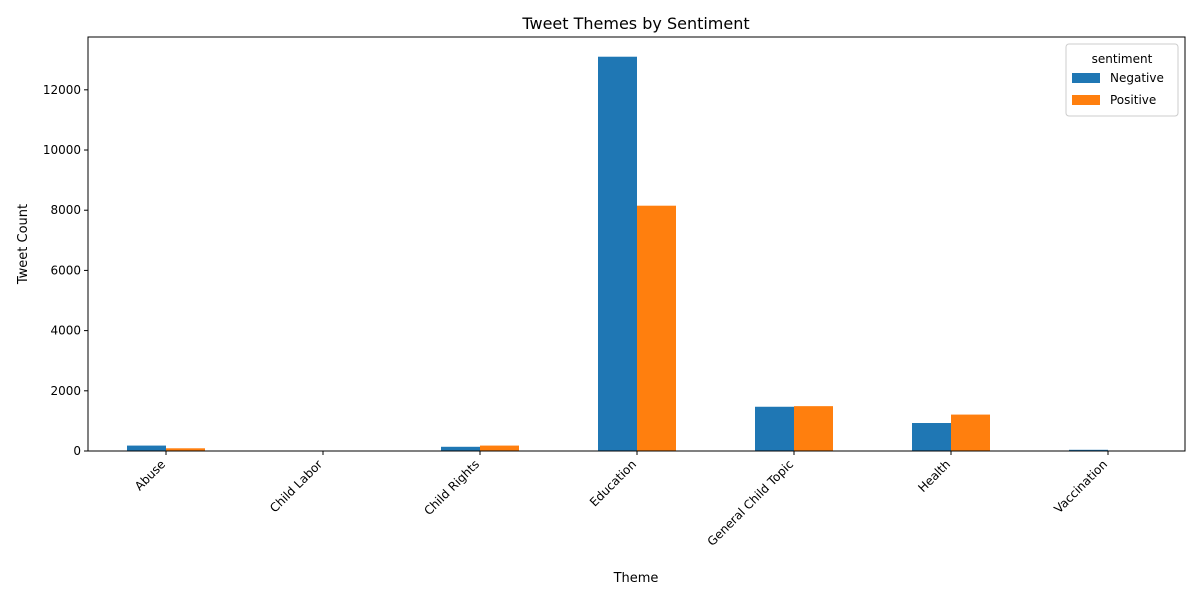 The width and height of the screenshot is (1200, 604). Describe the element at coordinates (451, 487) in the screenshot. I see `x-tick-label: Child Rights` at that location.